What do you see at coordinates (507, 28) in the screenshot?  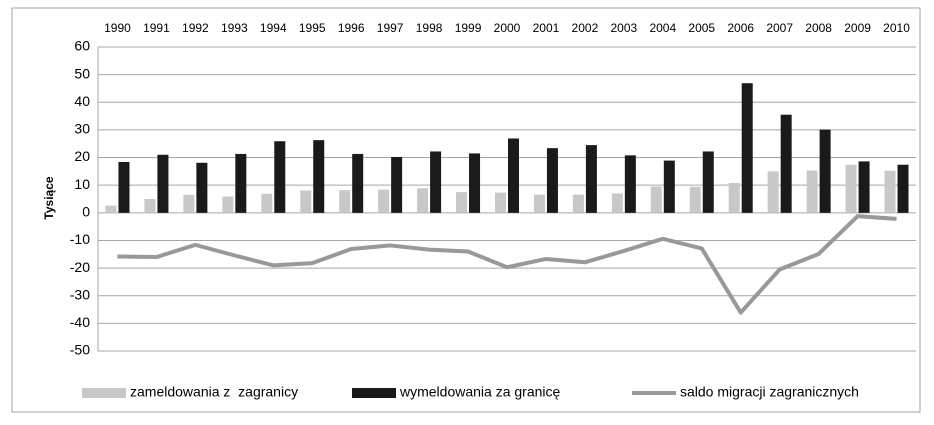 I see `x-tick-label: 2000` at bounding box center [507, 28].